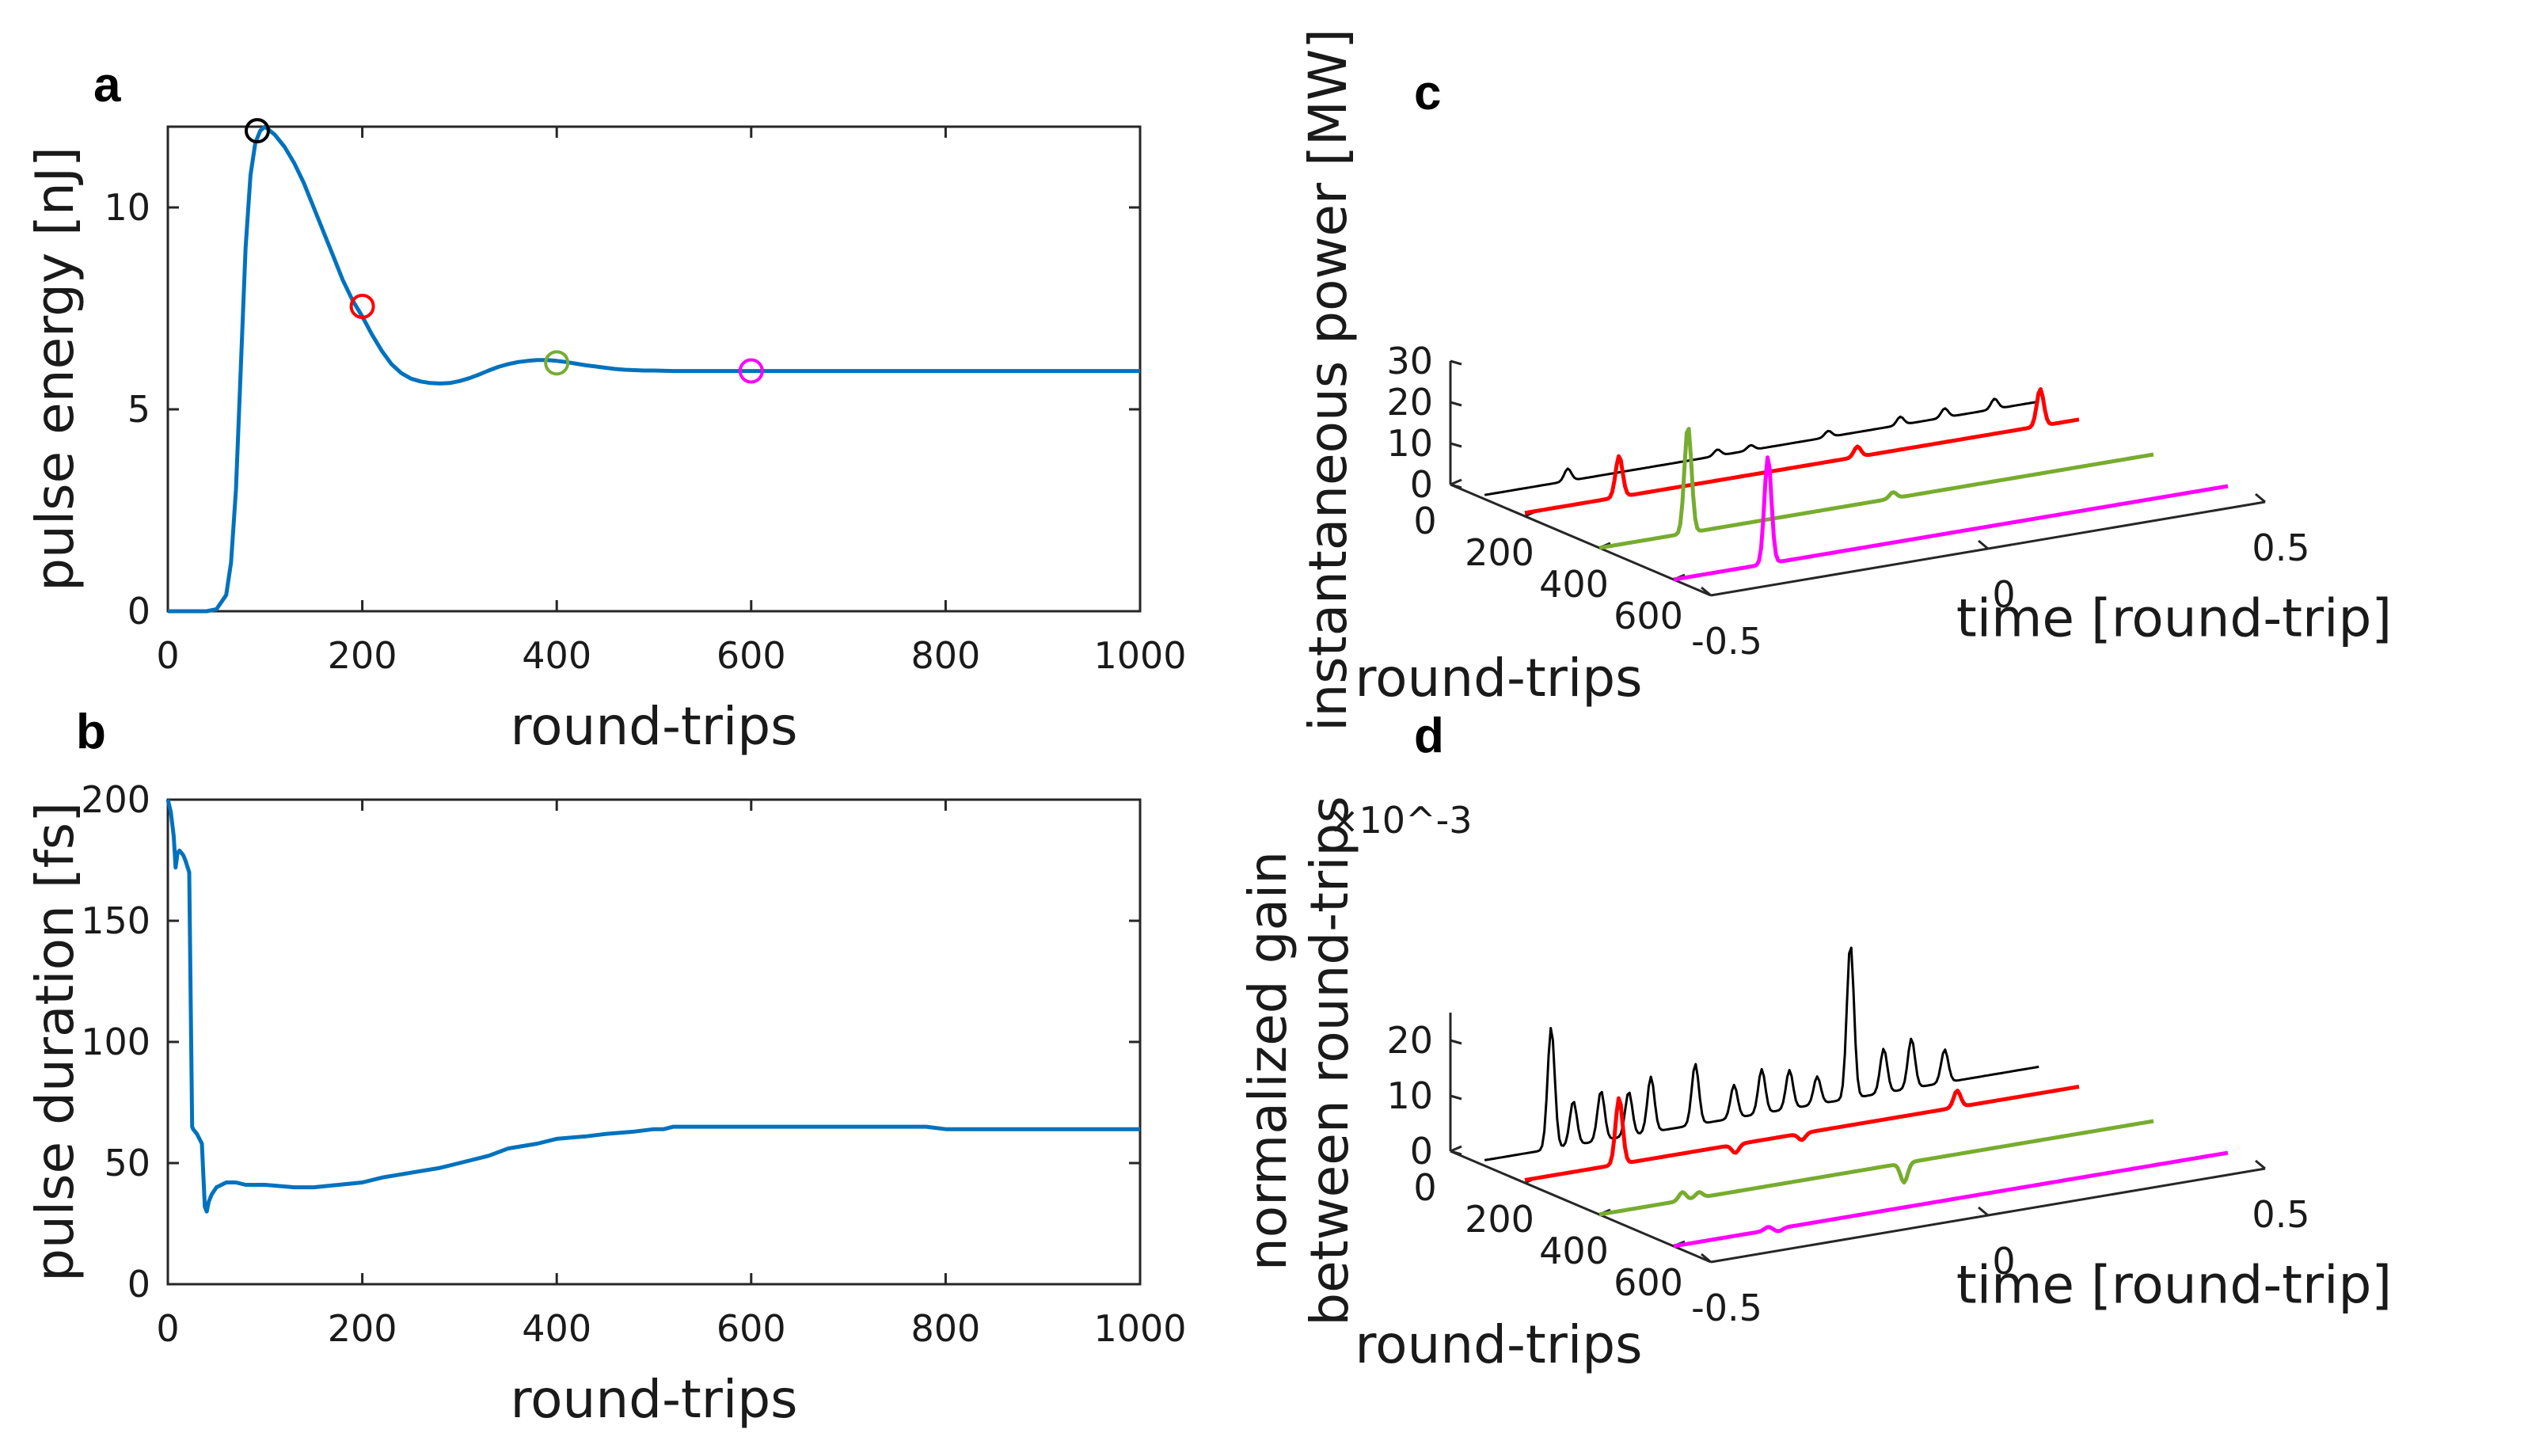 The width and height of the screenshot is (2524, 1456). I want to click on y-tick-label: 10, so click(127, 207).